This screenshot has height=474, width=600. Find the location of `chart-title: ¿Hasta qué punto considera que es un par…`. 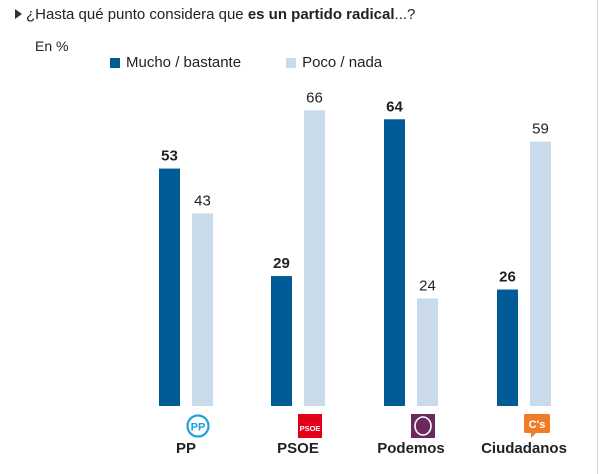

chart-title: ¿Hasta qué punto considera que es un par… is located at coordinates (215, 14).